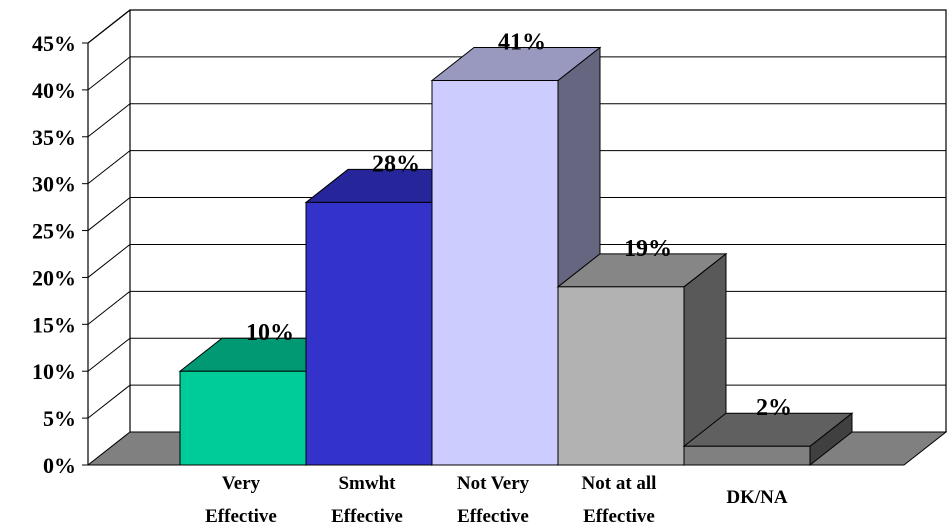  What do you see at coordinates (774, 408) in the screenshot?
I see `data-label: 2%` at bounding box center [774, 408].